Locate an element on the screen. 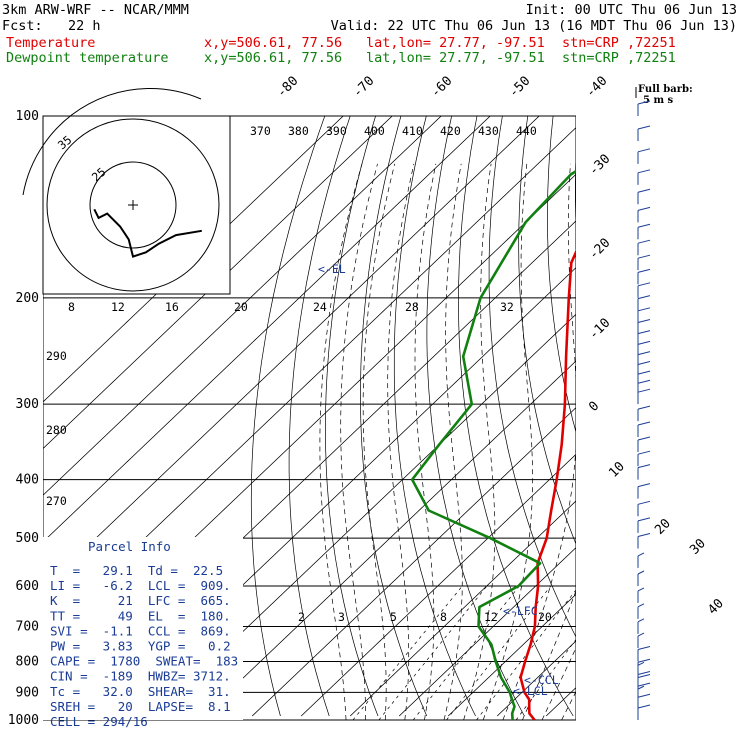  dry-adiabat-labels: 290 280 270 is located at coordinates (56, 428).